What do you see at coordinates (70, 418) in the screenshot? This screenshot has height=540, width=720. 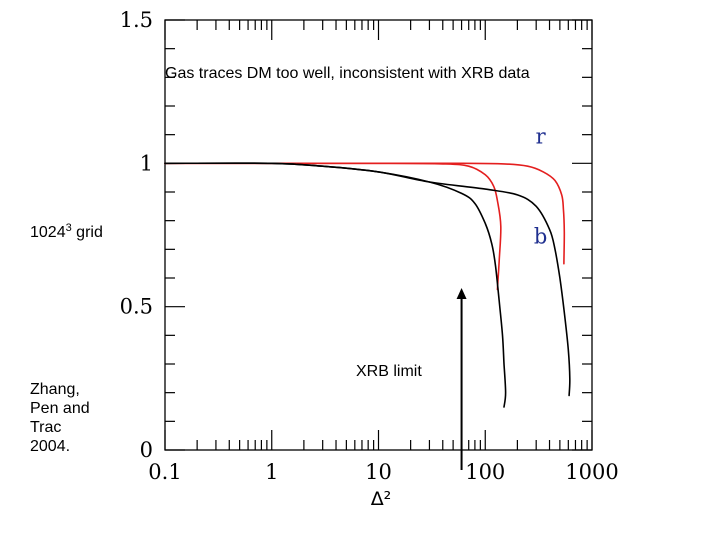 I see `citation: Zhang, Pen and Trac 2004.` at bounding box center [70, 418].